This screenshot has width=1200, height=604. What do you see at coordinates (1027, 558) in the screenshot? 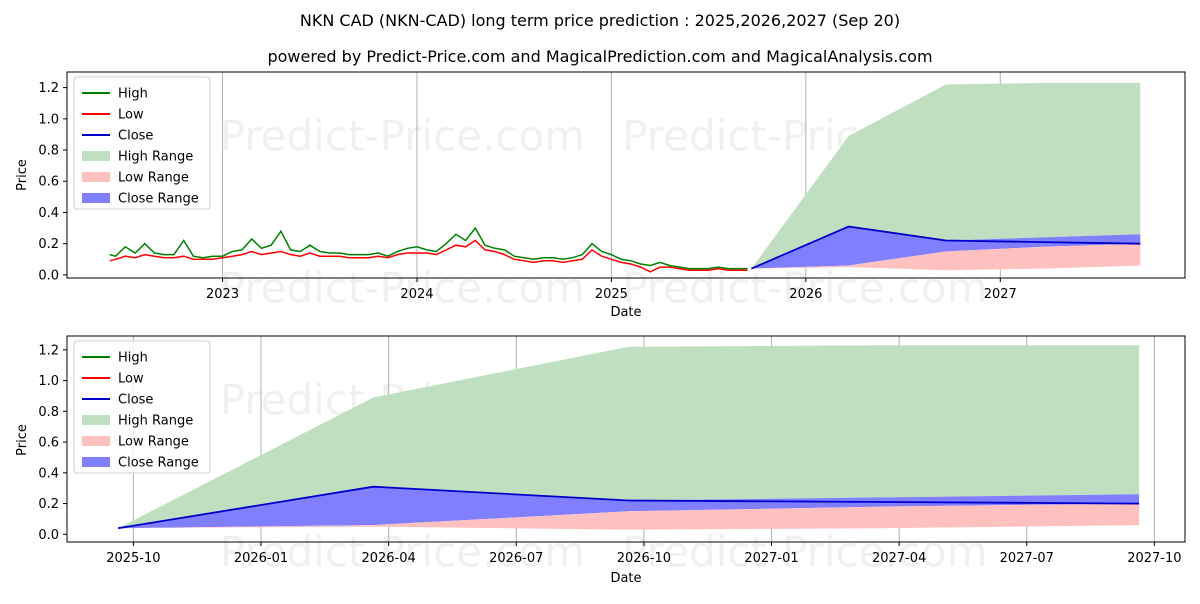
I see `forecast-detail-x-tick-label: 2027-07` at bounding box center [1027, 558].